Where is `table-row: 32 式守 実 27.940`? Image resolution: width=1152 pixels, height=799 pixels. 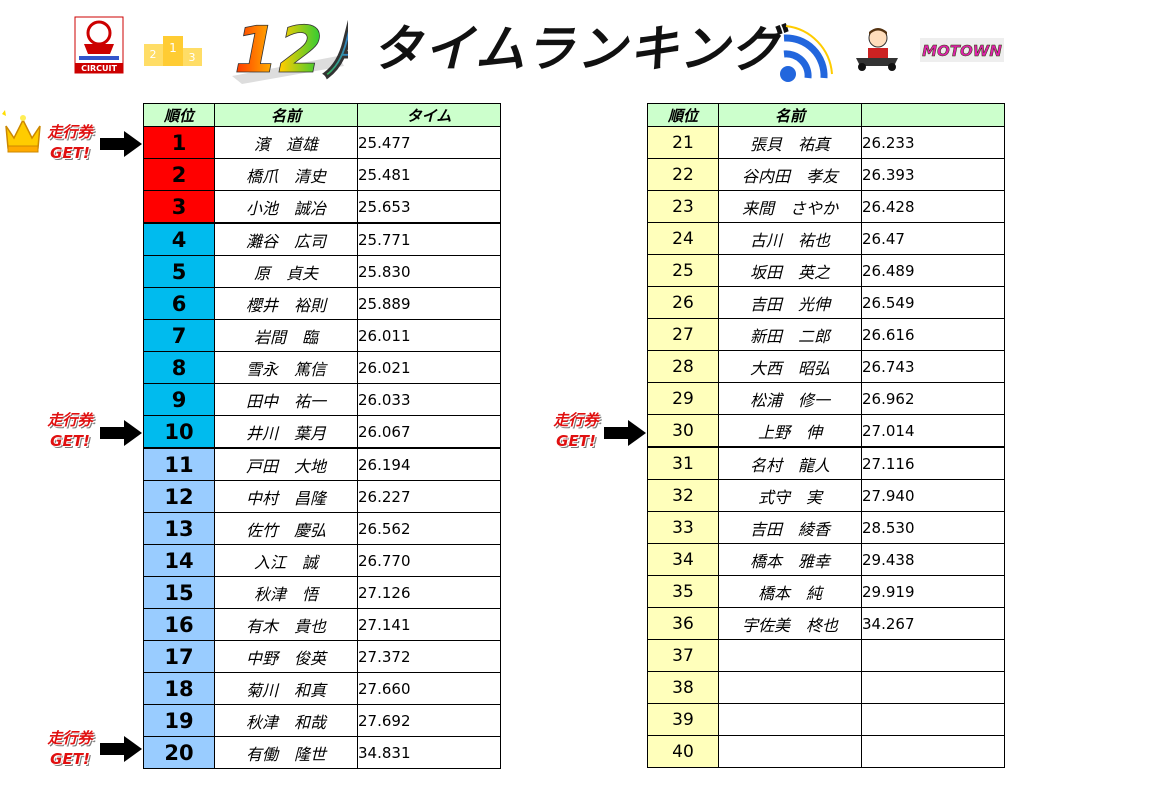
table-row: 32 式守 実 27.940 is located at coordinates (826, 495).